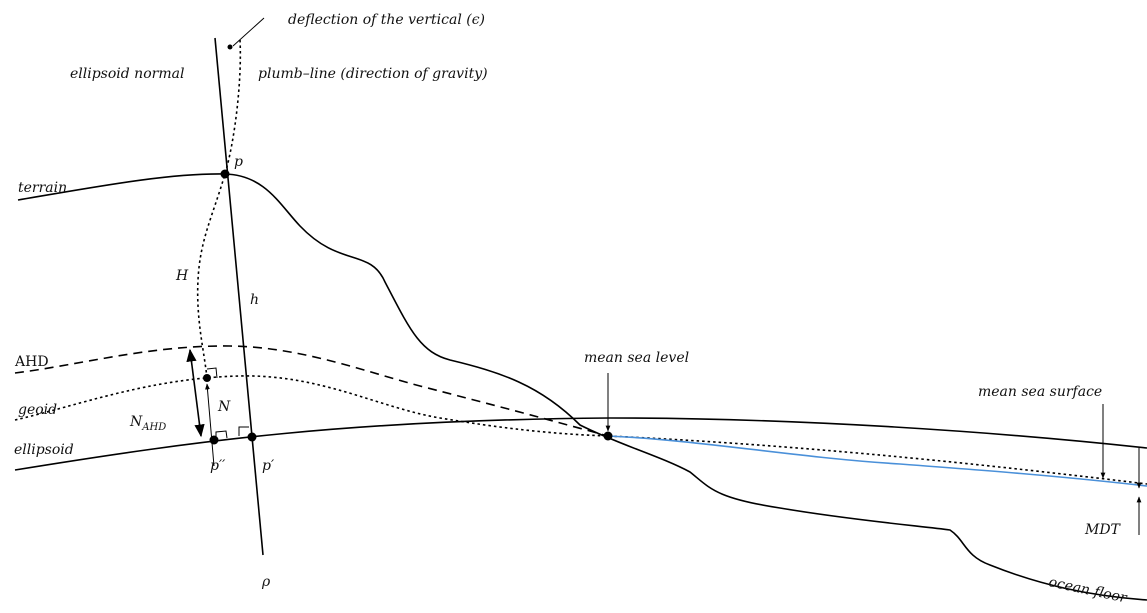  What do you see at coordinates (218, 466) in the screenshot?
I see `p-double-prime-label: p′′` at bounding box center [218, 466].